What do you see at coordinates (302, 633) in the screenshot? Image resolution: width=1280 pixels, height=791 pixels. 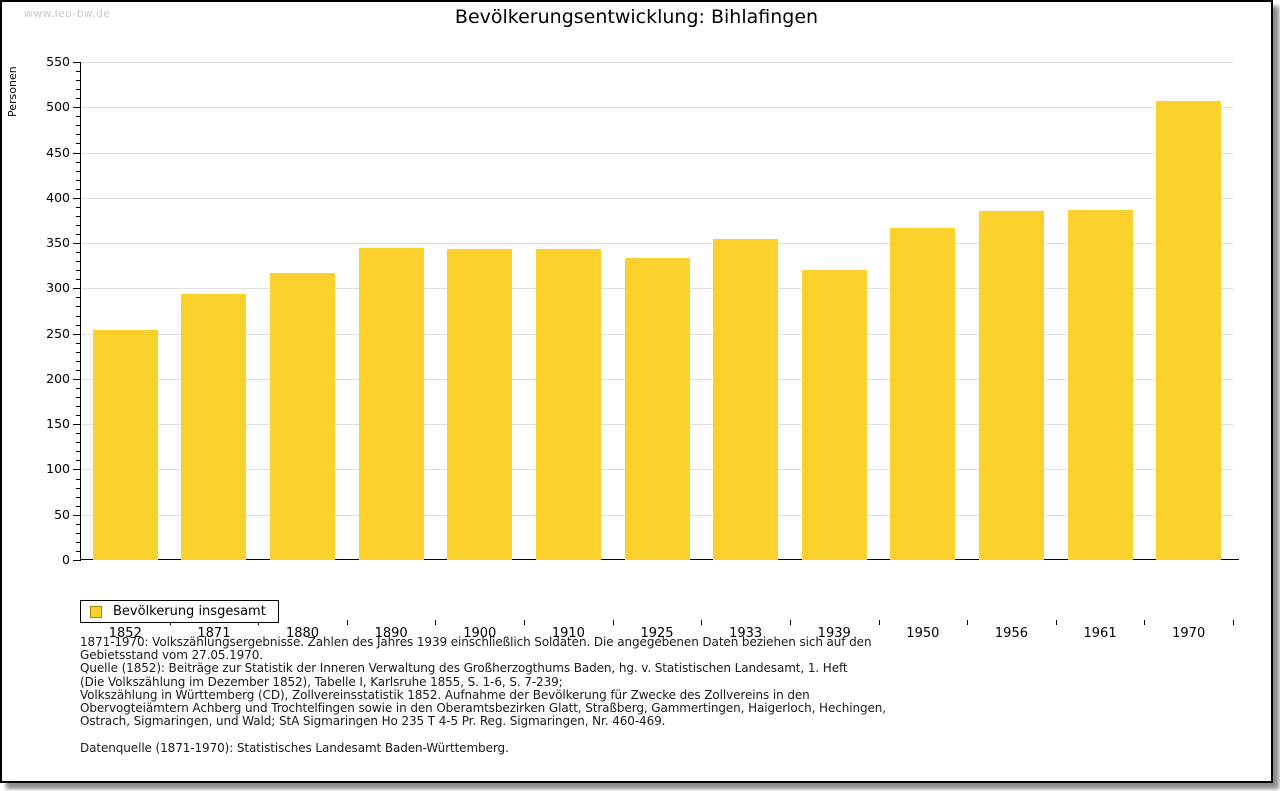 I see `x-axis-label: 1880` at bounding box center [302, 633].